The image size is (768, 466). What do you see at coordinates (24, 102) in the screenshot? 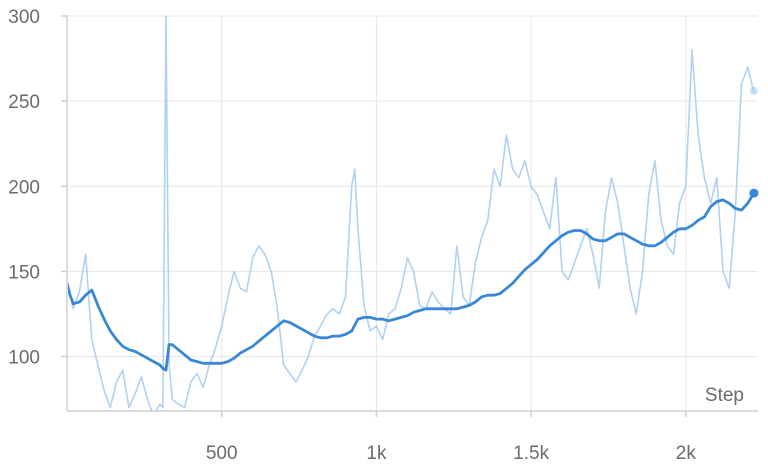
I see `y-tick-label: 250` at bounding box center [24, 102].